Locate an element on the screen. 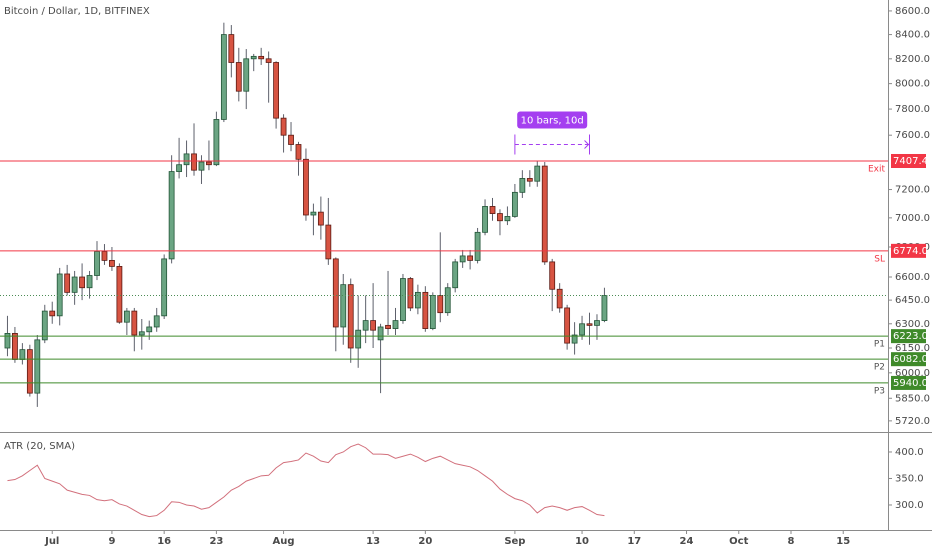  price-badge-label: 5940.0 is located at coordinates (910, 383).